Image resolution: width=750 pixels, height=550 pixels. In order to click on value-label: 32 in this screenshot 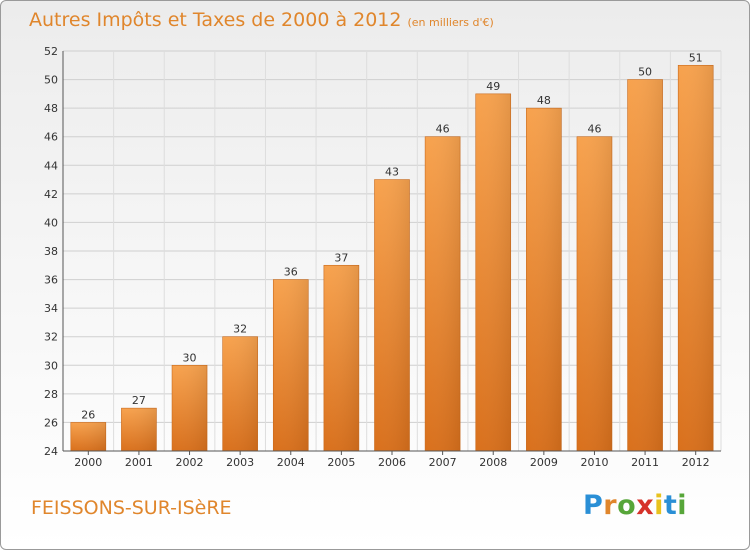, I will do `click(240, 329)`.